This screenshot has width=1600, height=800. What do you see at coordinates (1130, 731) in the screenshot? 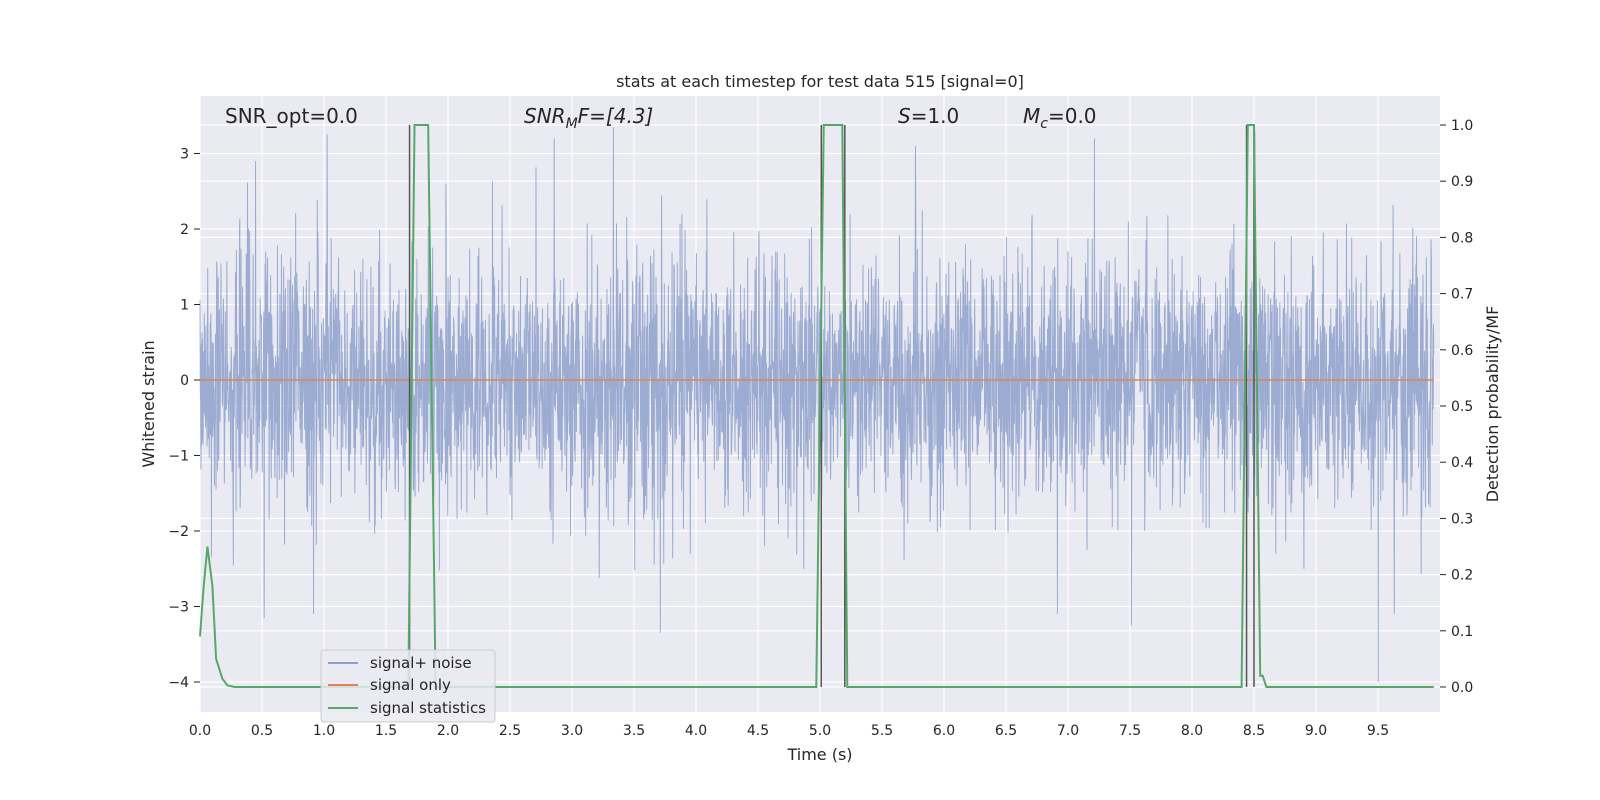
I see `x-tick-label: 7.5` at bounding box center [1130, 731].